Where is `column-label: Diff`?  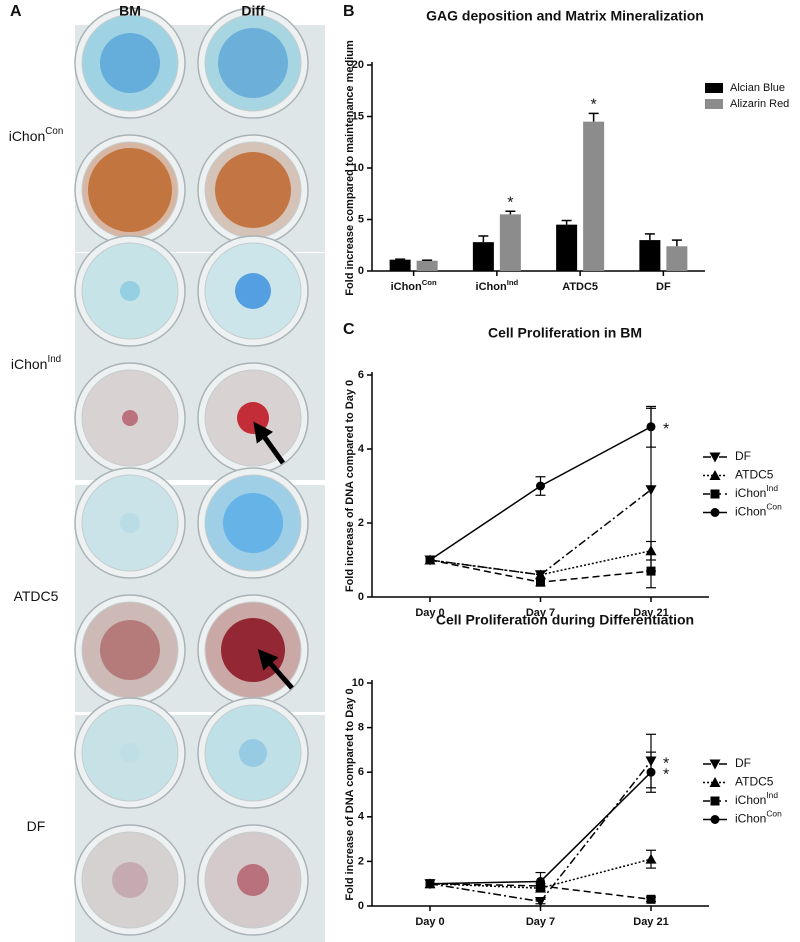 column-label: Diff is located at coordinates (253, 11).